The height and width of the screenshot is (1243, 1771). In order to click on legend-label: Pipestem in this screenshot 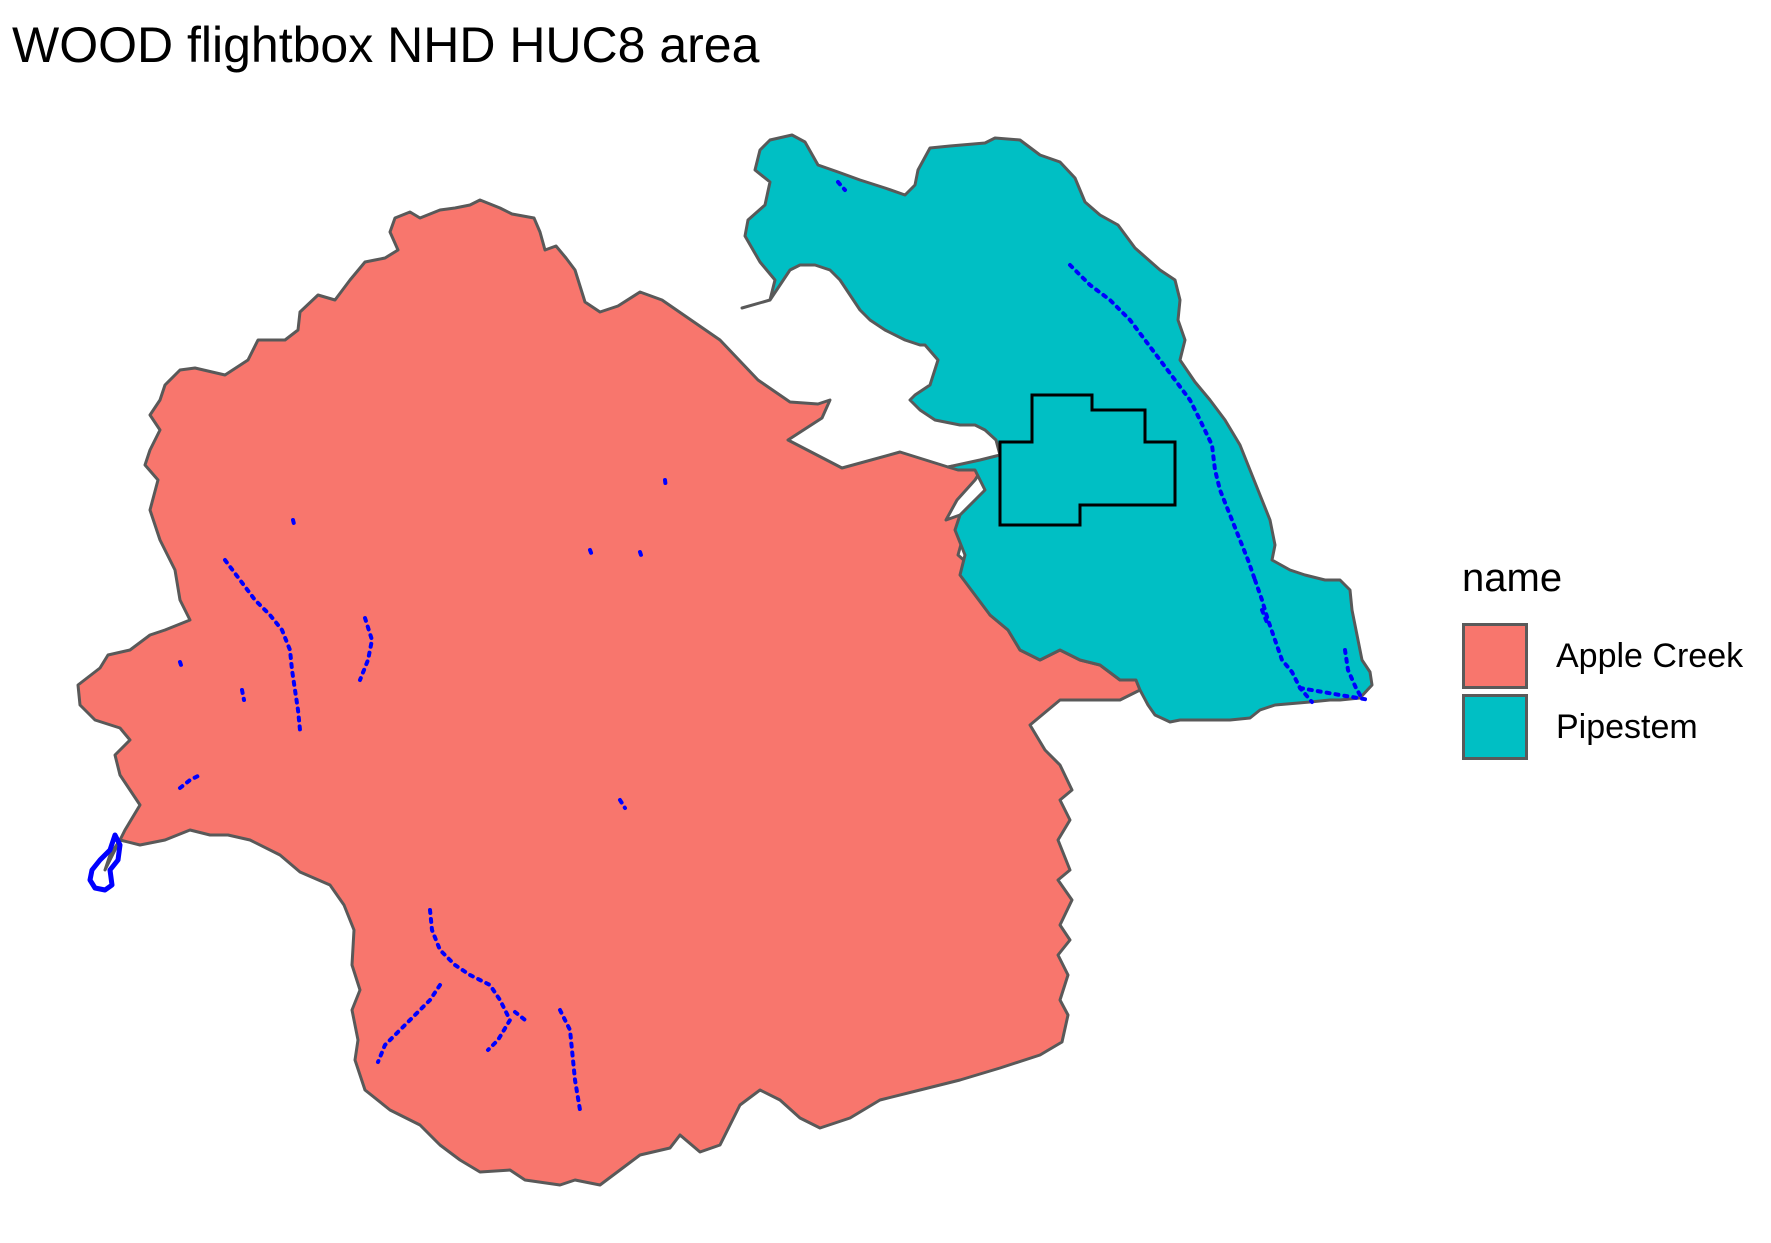, I will do `click(1627, 727)`.